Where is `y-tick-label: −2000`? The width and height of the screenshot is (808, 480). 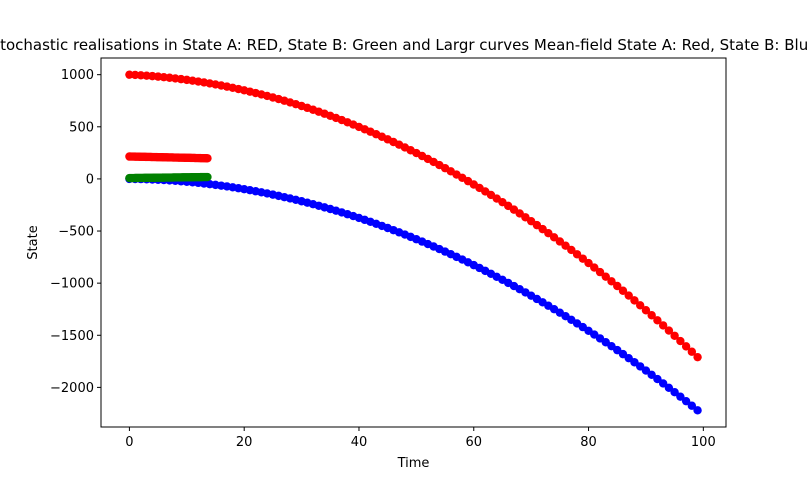
y-tick-label: −2000 is located at coordinates (72, 388).